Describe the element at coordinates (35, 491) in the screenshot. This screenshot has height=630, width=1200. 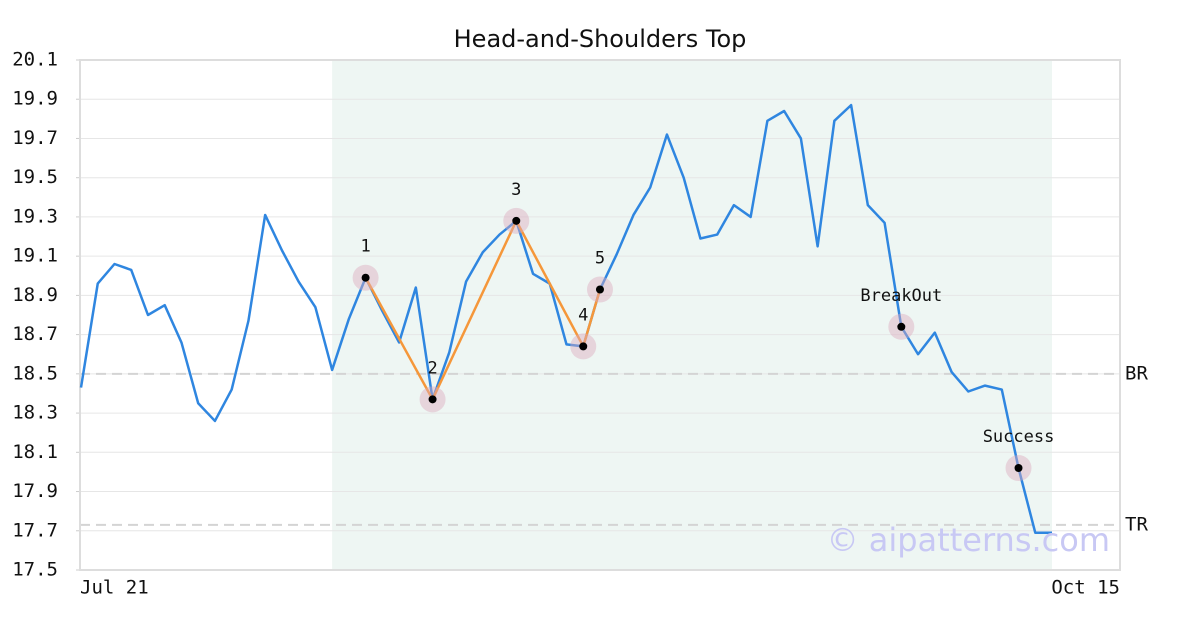
I see `y-tick-label: 17.9` at that location.